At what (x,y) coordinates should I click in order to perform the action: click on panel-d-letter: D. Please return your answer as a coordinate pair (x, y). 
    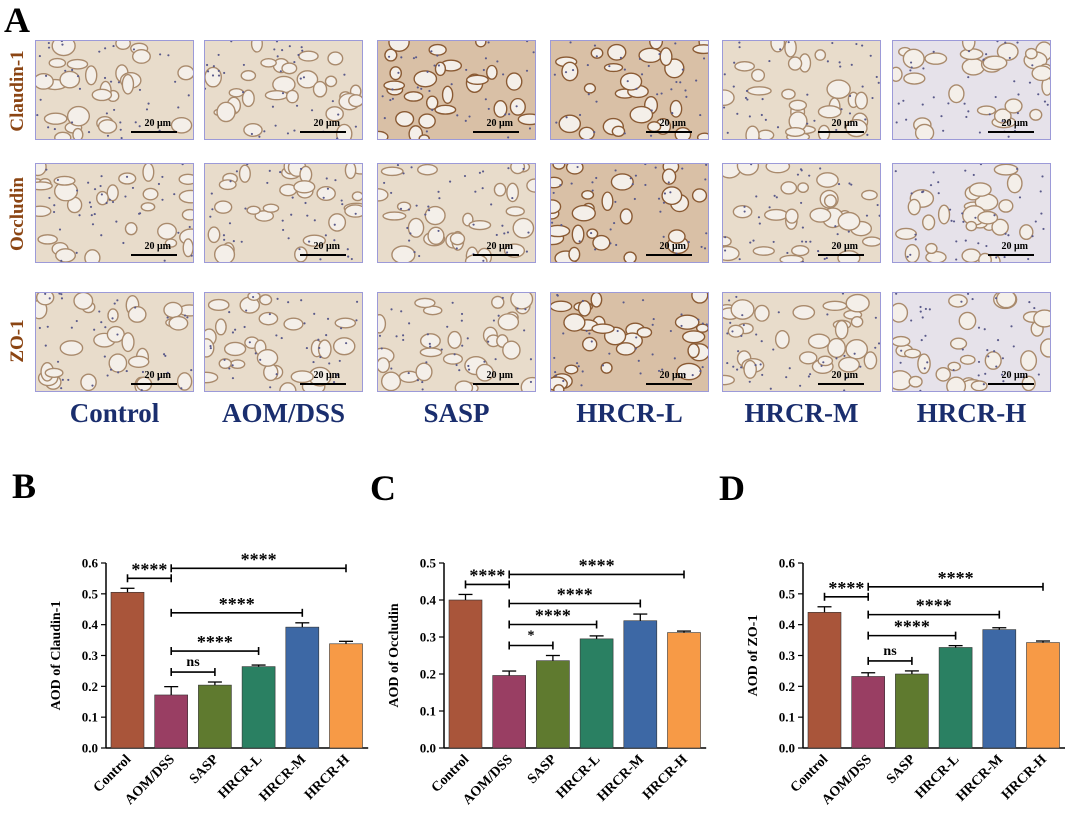
    Looking at the image, I should click on (732, 488).